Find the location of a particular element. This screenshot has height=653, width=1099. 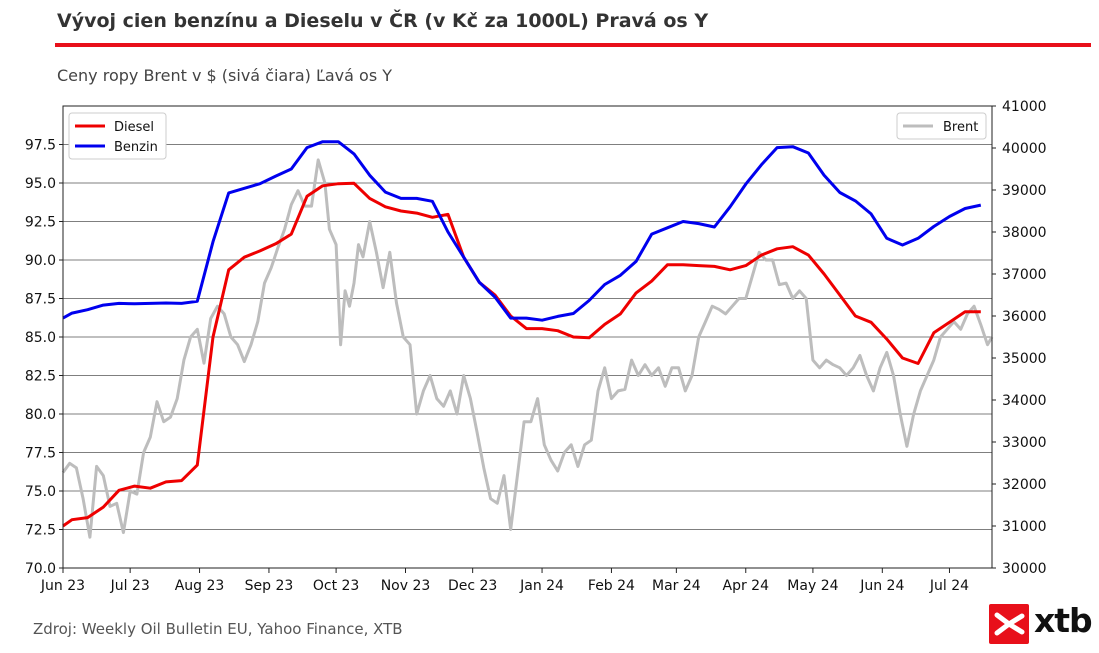

y-left-tick-label: 75.0 is located at coordinates (40, 492).